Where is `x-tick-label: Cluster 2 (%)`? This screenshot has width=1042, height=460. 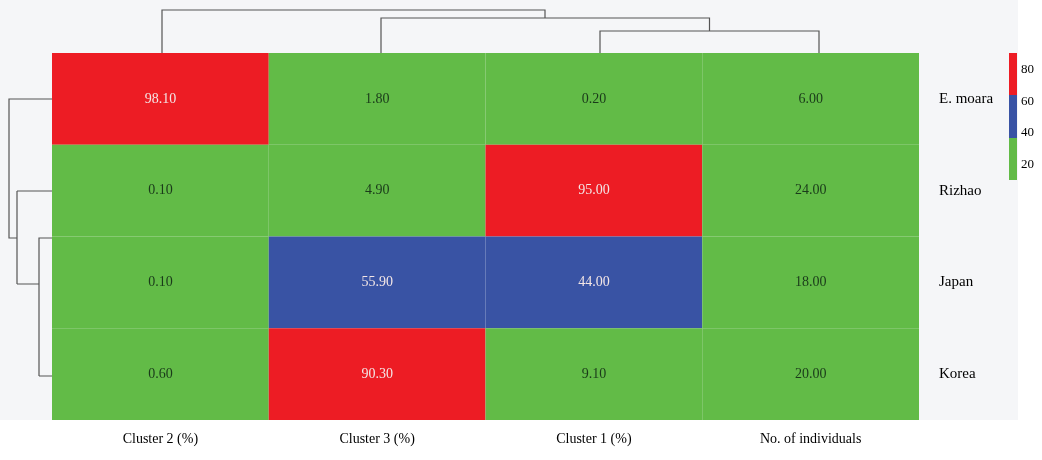 x-tick-label: Cluster 2 (%) is located at coordinates (160, 439).